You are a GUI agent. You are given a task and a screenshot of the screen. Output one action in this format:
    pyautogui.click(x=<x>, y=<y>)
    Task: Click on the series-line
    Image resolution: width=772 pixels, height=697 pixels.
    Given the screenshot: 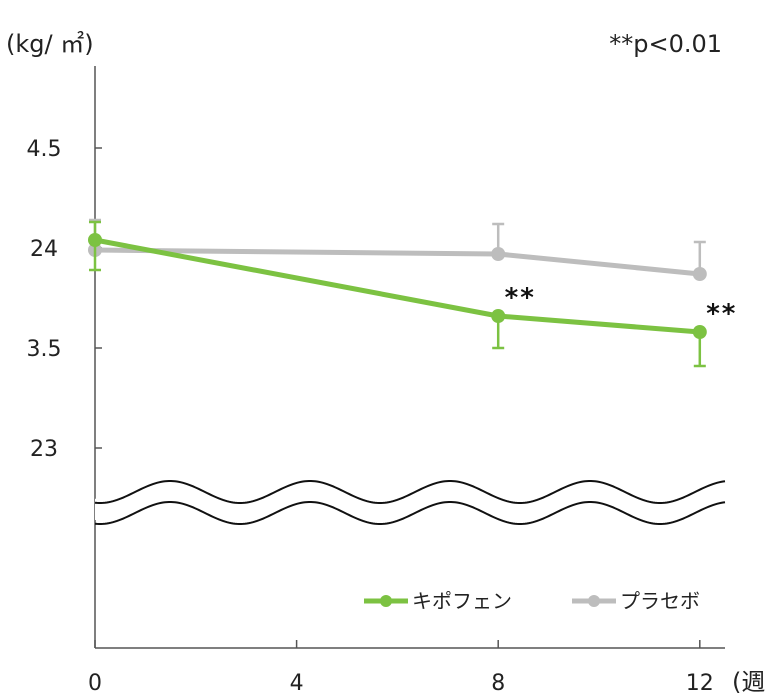 What is the action you would take?
    pyautogui.click(x=397, y=262)
    